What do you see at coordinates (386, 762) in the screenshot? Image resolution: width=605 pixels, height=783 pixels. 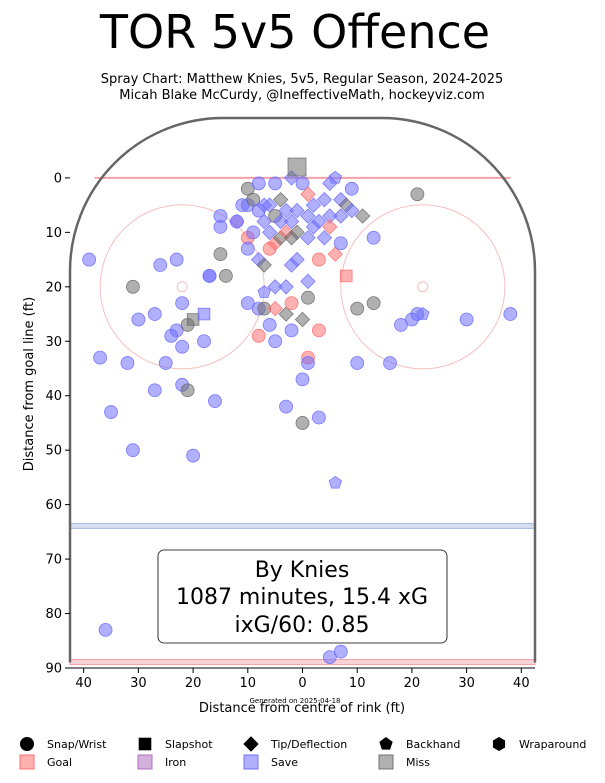 I see `legend-miss-swatch` at bounding box center [386, 762].